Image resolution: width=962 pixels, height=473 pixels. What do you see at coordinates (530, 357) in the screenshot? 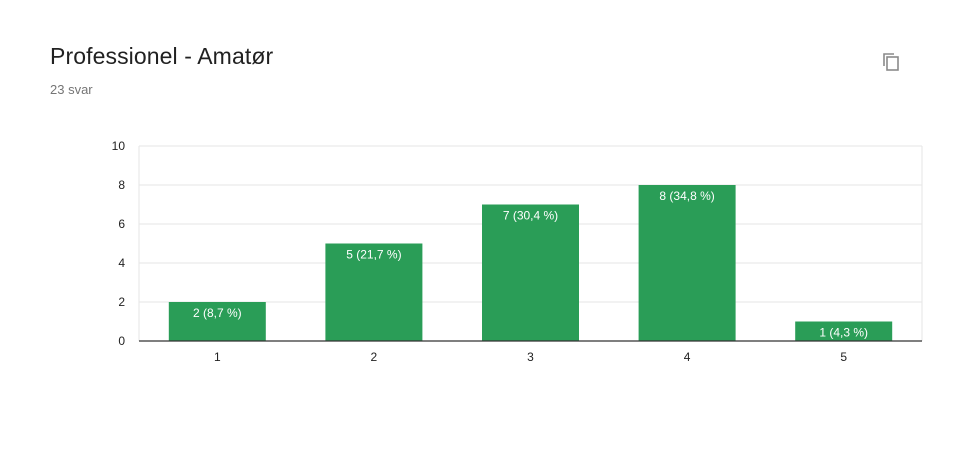
I see `x-tick-label: 3` at bounding box center [530, 357].